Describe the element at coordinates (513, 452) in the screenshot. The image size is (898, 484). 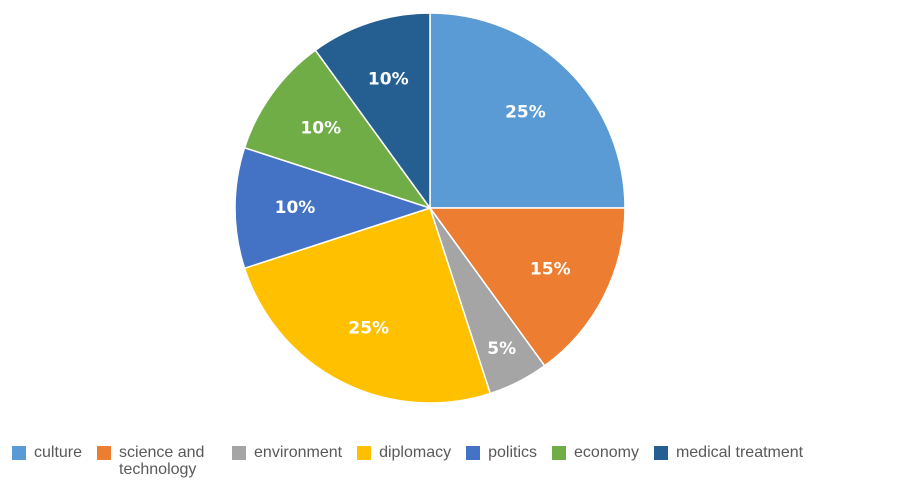
I see `legend-label: politics` at that location.